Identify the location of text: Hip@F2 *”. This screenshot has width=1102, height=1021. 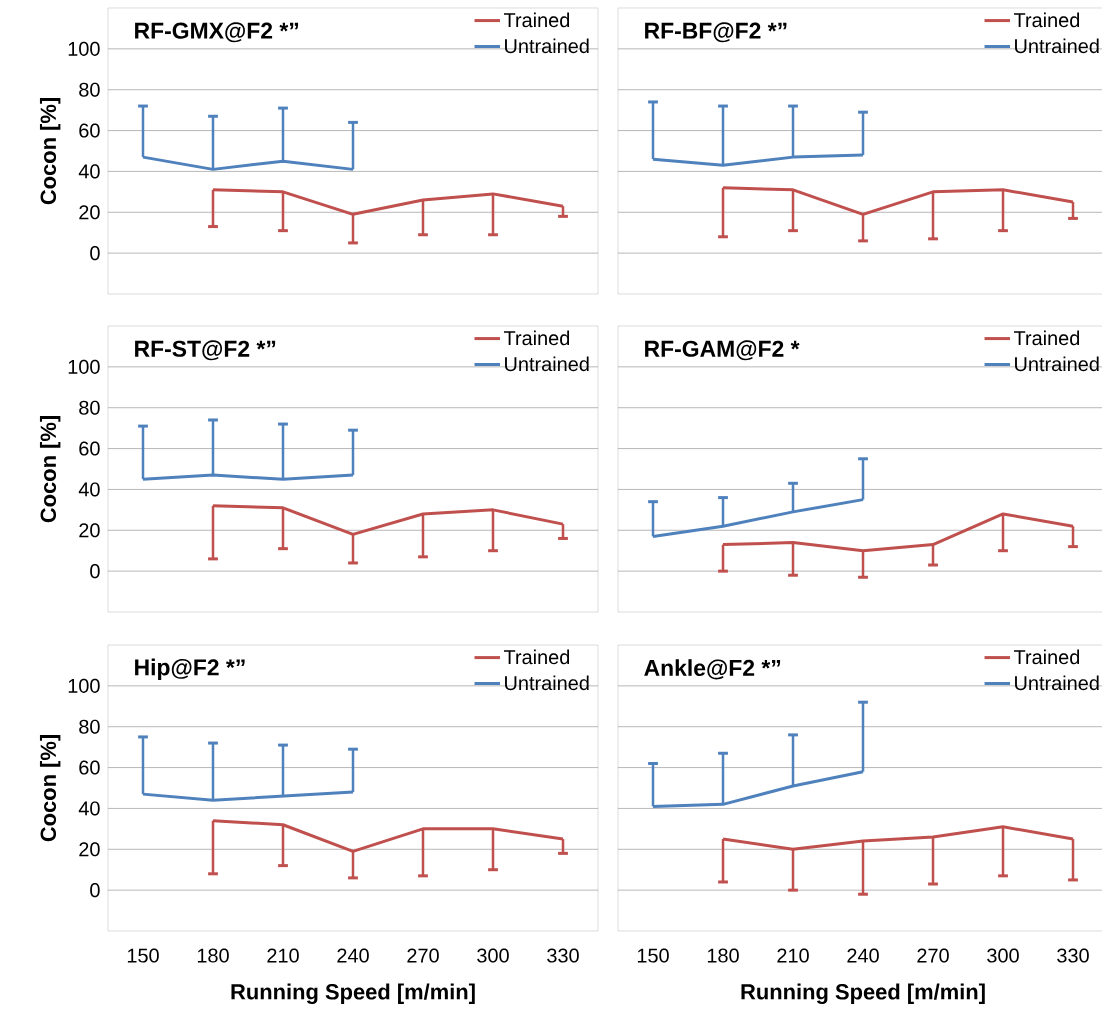
(190, 669).